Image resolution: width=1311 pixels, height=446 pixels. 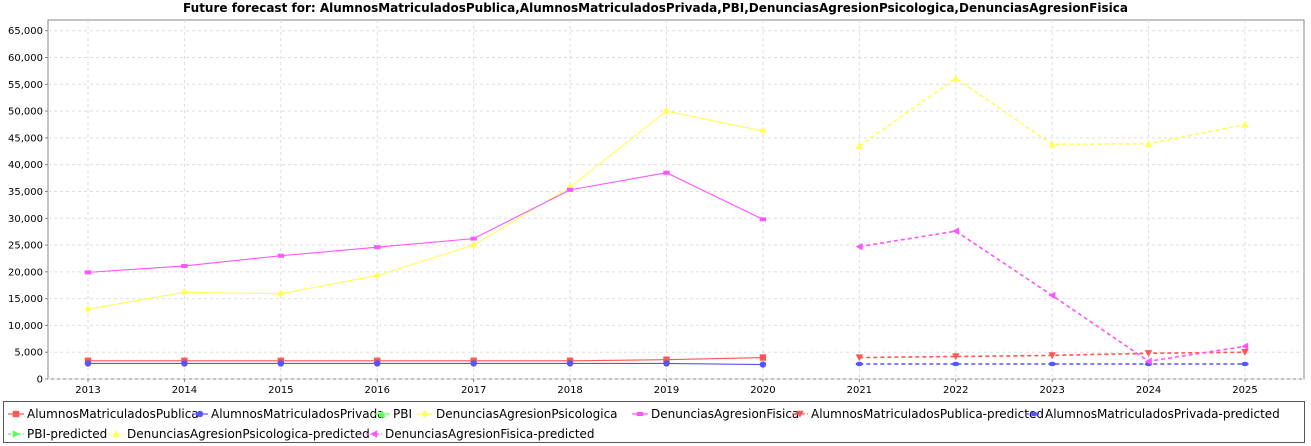 What do you see at coordinates (955, 390) in the screenshot?
I see `x-tick-label: 2022` at bounding box center [955, 390].